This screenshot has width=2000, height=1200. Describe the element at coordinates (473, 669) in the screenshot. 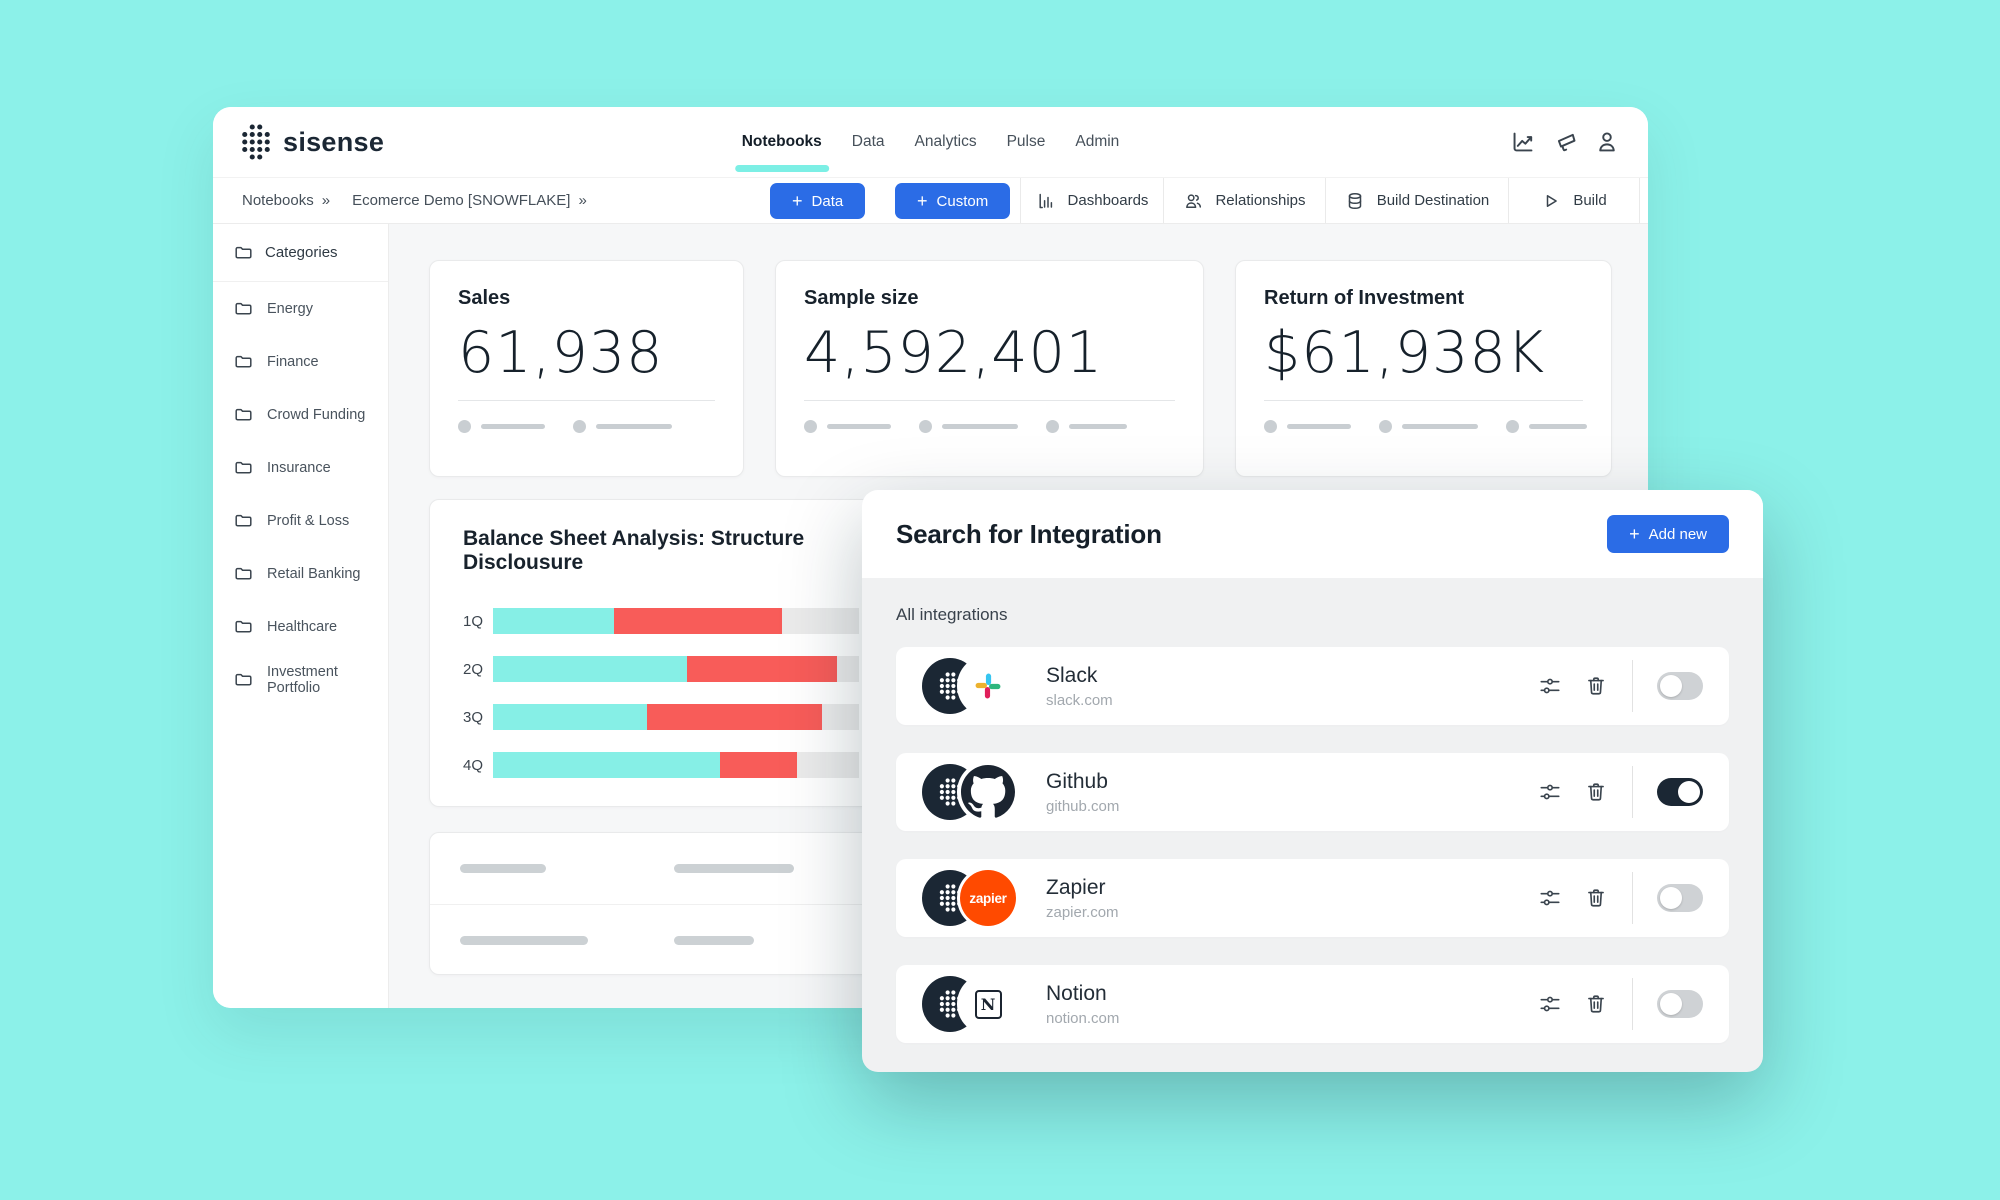

I see `bar-label: 2Q` at that location.